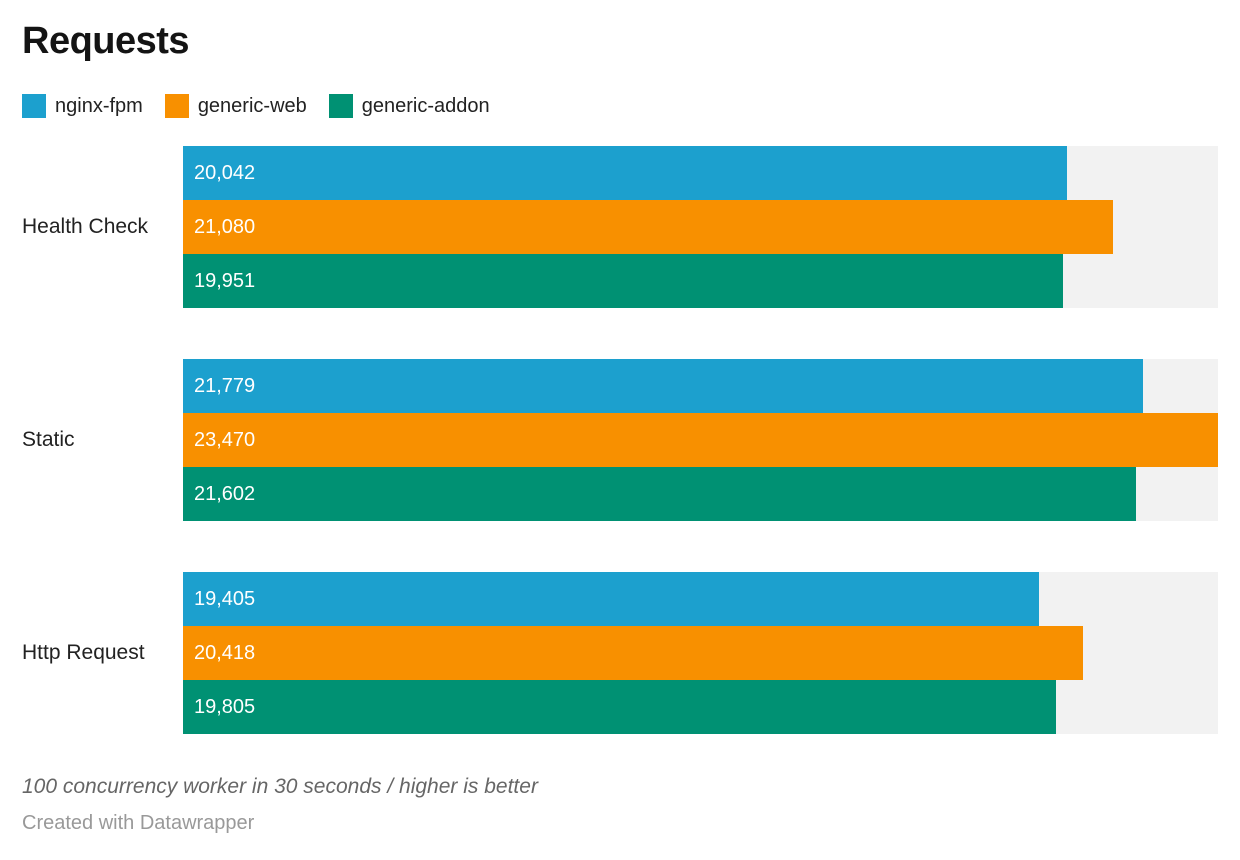 The height and width of the screenshot is (860, 1240). I want to click on bar-value-label: 21,602, so click(225, 493).